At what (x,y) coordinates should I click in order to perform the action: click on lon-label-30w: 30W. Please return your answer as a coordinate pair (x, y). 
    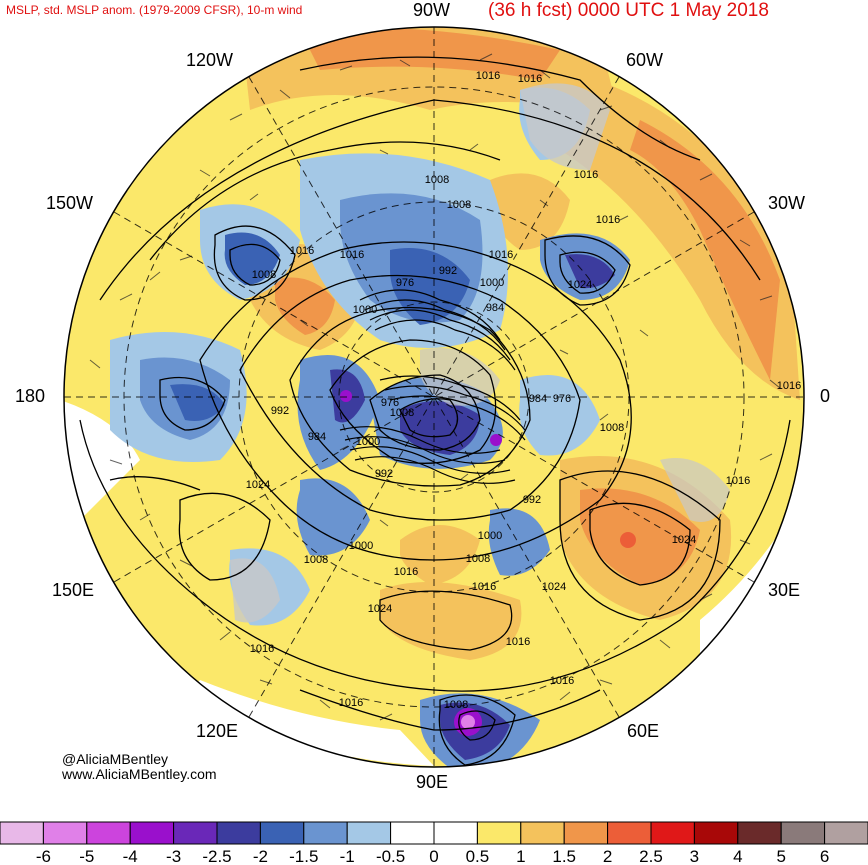
    Looking at the image, I should click on (787, 203).